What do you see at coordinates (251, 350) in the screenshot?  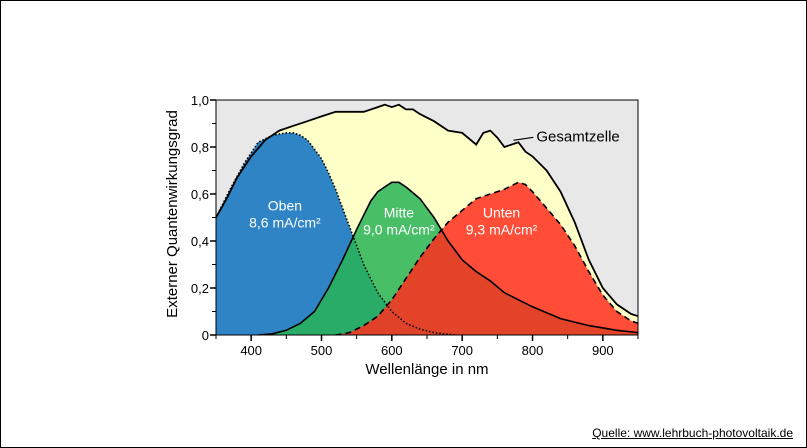 I see `x-tick-label-400: 400` at bounding box center [251, 350].